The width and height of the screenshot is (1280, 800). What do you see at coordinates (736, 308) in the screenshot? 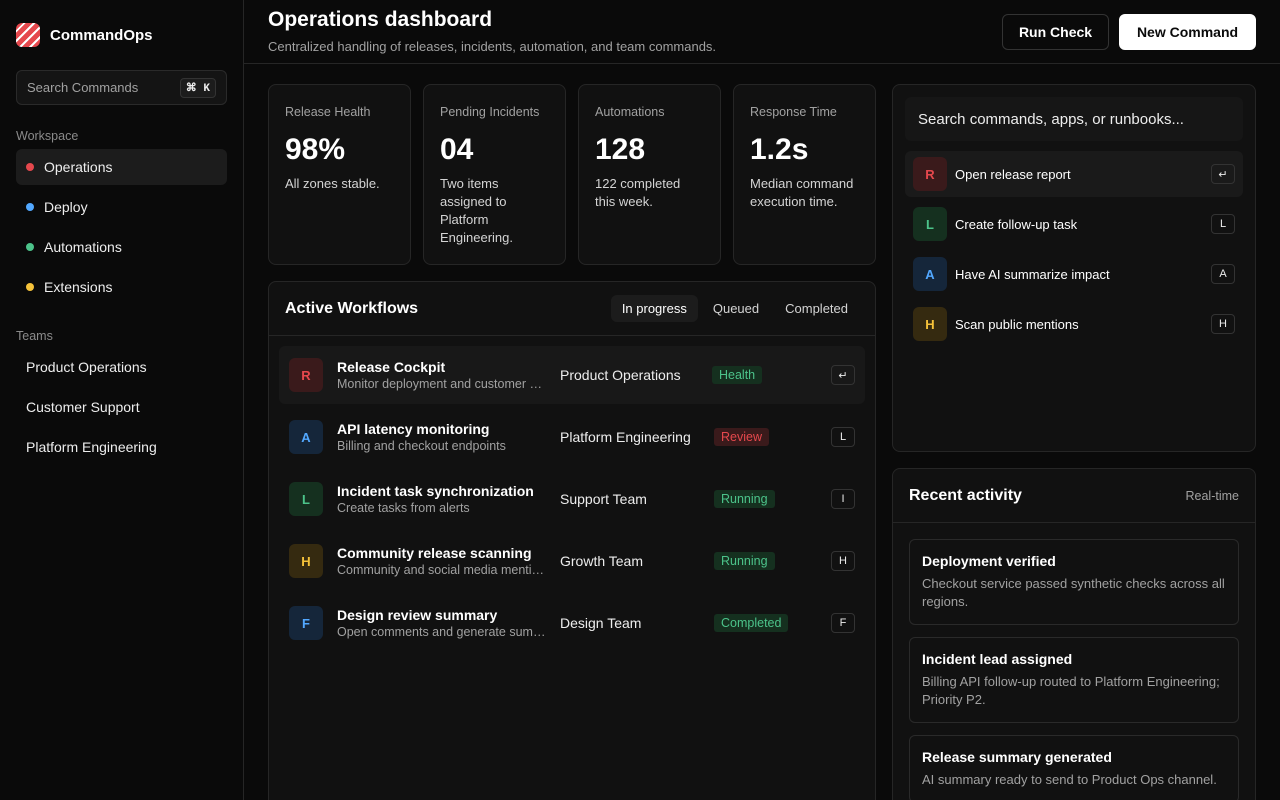
I see `tab-queued: Queued` at bounding box center [736, 308].